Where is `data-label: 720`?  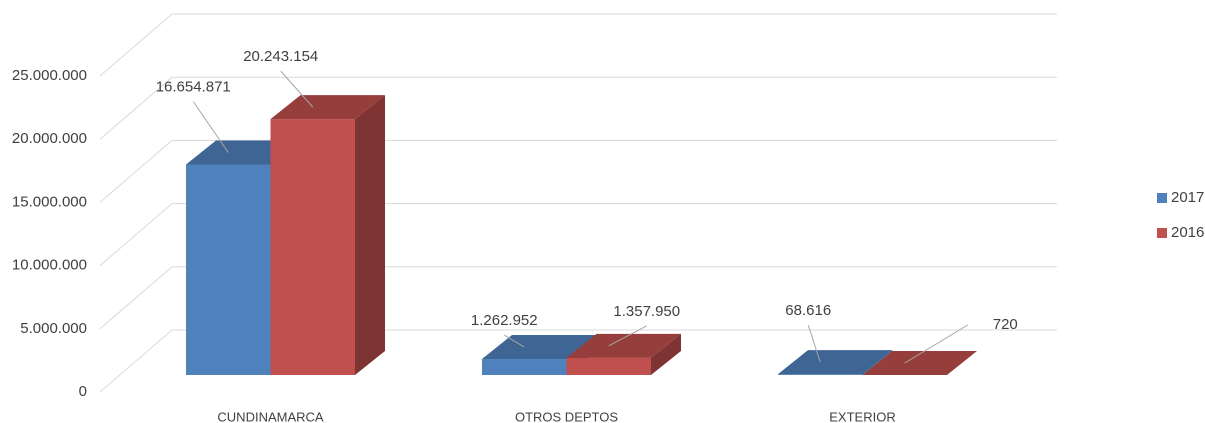
data-label: 720 is located at coordinates (1005, 324).